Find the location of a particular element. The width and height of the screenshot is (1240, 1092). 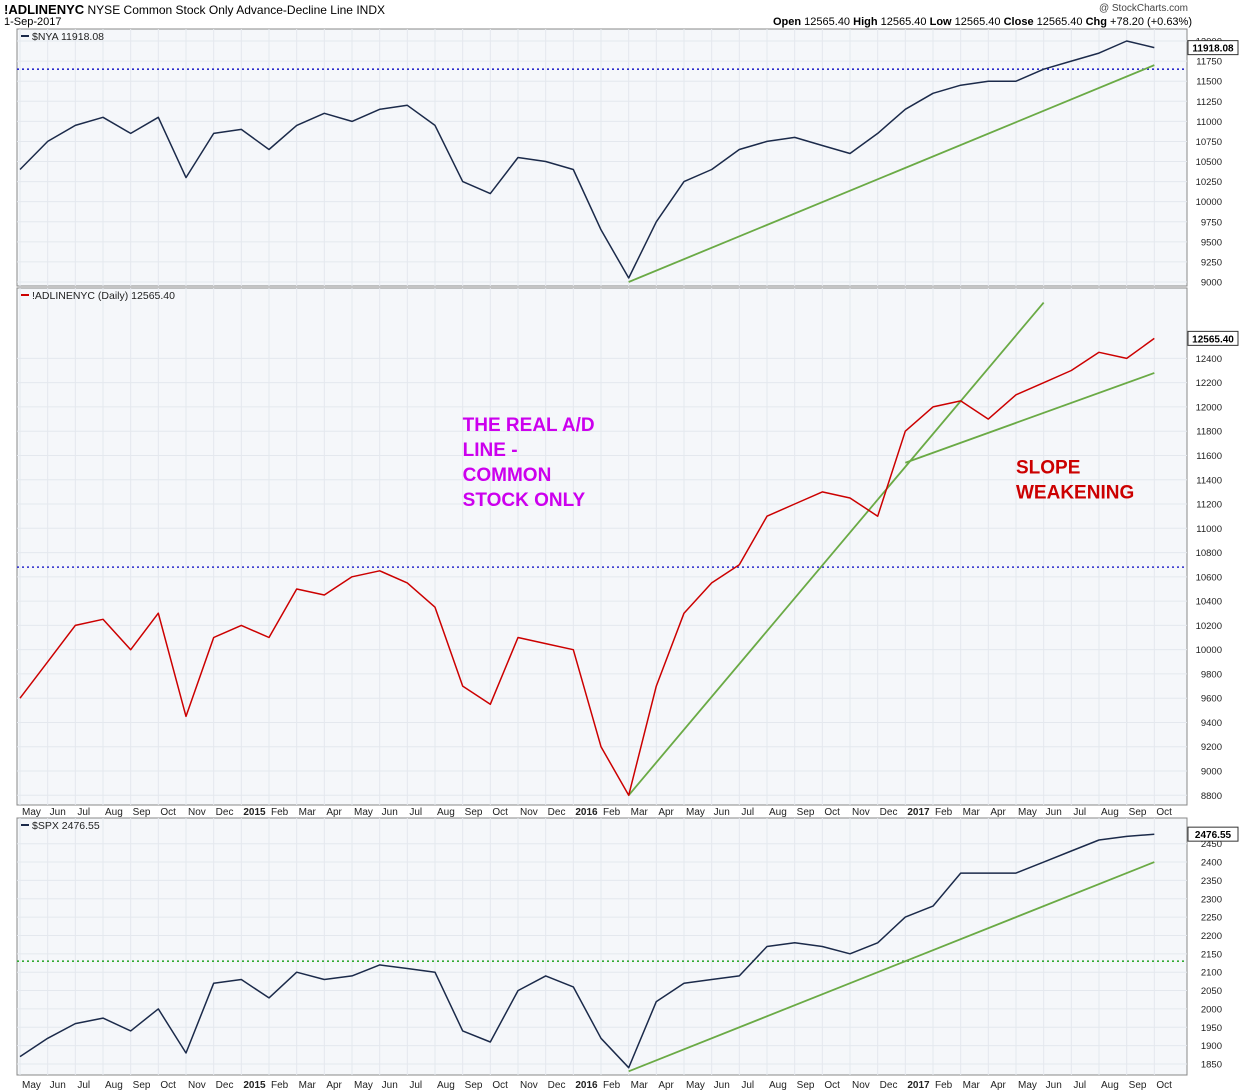

spx-ytick-label: 2200 is located at coordinates (1211, 936).